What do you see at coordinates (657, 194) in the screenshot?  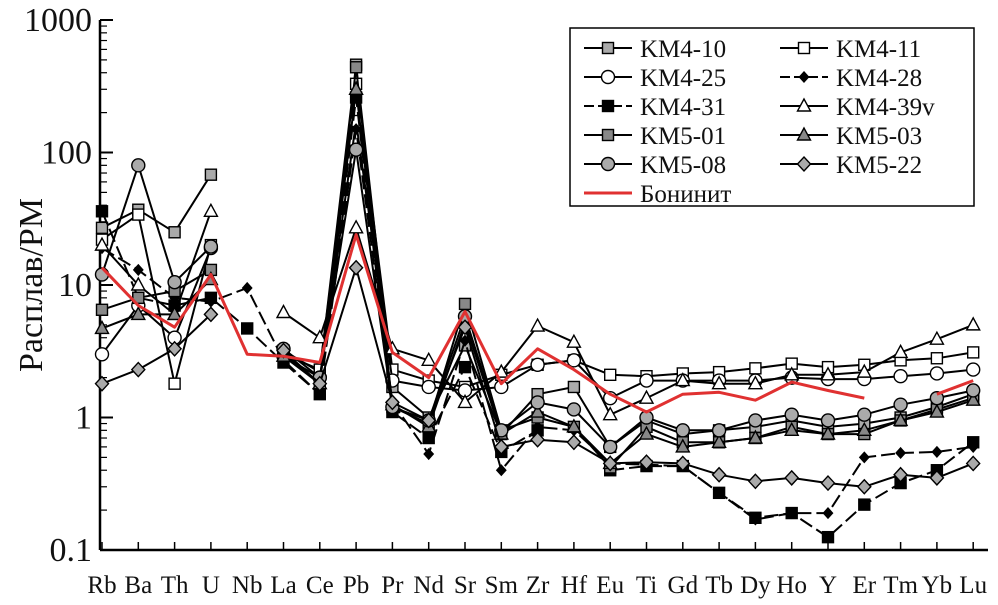 I see `legend-entry-бонинит: Бонинит` at bounding box center [657, 194].